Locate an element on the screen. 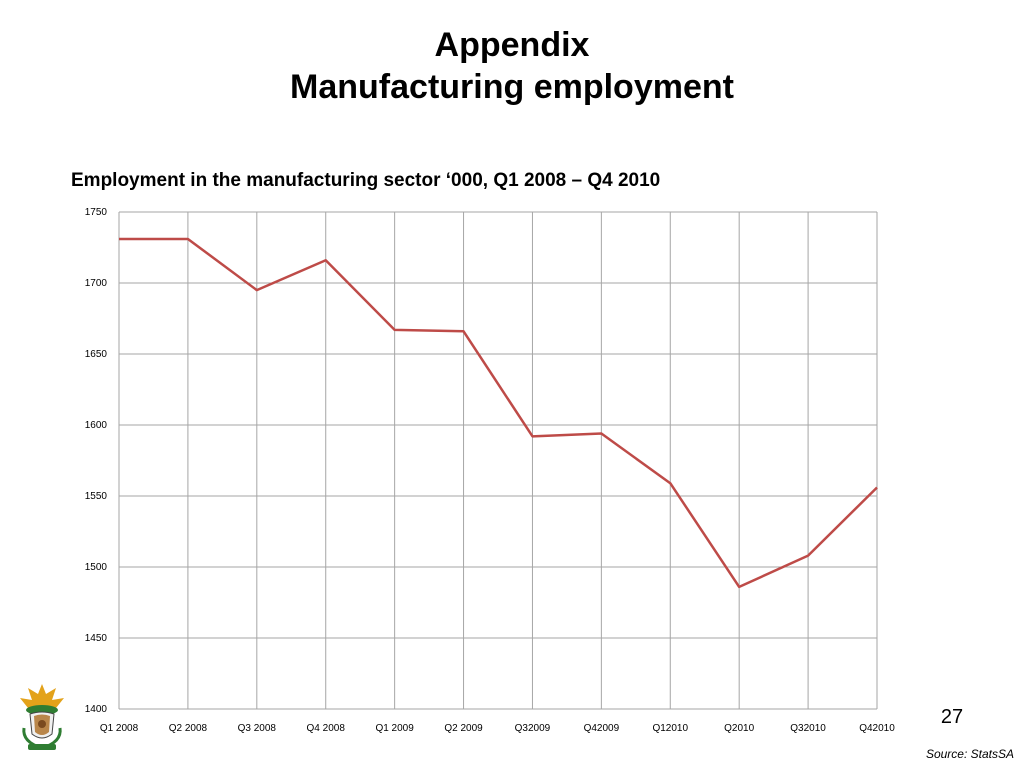 This screenshot has width=1024, height=768. x-tick-label: Q2 2009 is located at coordinates (463, 728).